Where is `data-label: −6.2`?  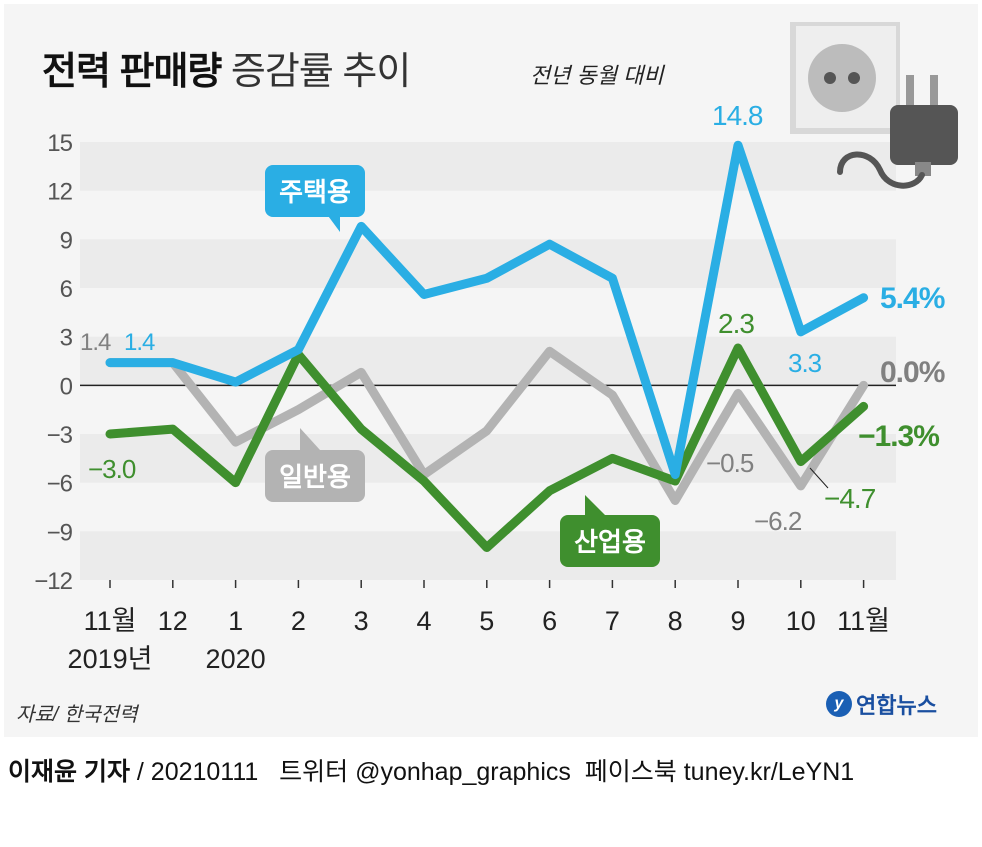
data-label: −6.2 is located at coordinates (778, 521).